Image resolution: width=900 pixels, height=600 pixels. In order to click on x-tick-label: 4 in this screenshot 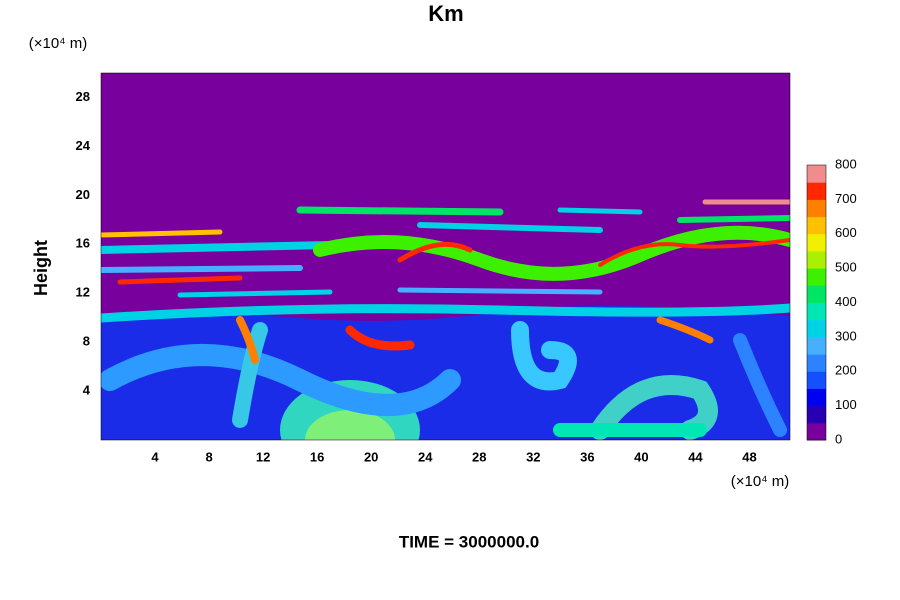, I will do `click(155, 456)`.